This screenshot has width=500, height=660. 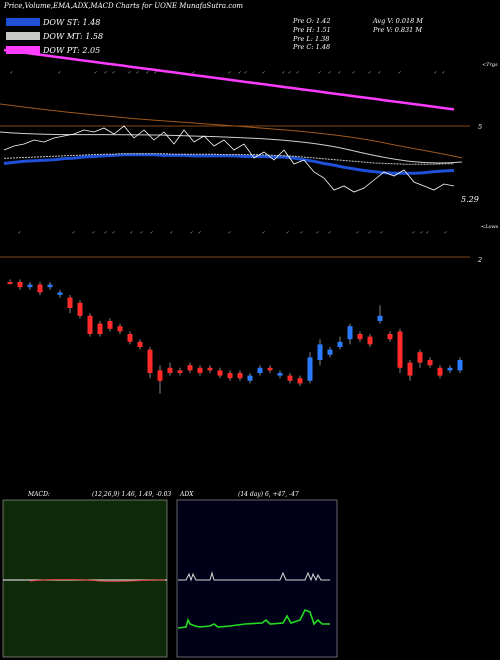 What do you see at coordinates (490, 65) in the screenshot?
I see `label-trgs: <Trgs` at bounding box center [490, 65].